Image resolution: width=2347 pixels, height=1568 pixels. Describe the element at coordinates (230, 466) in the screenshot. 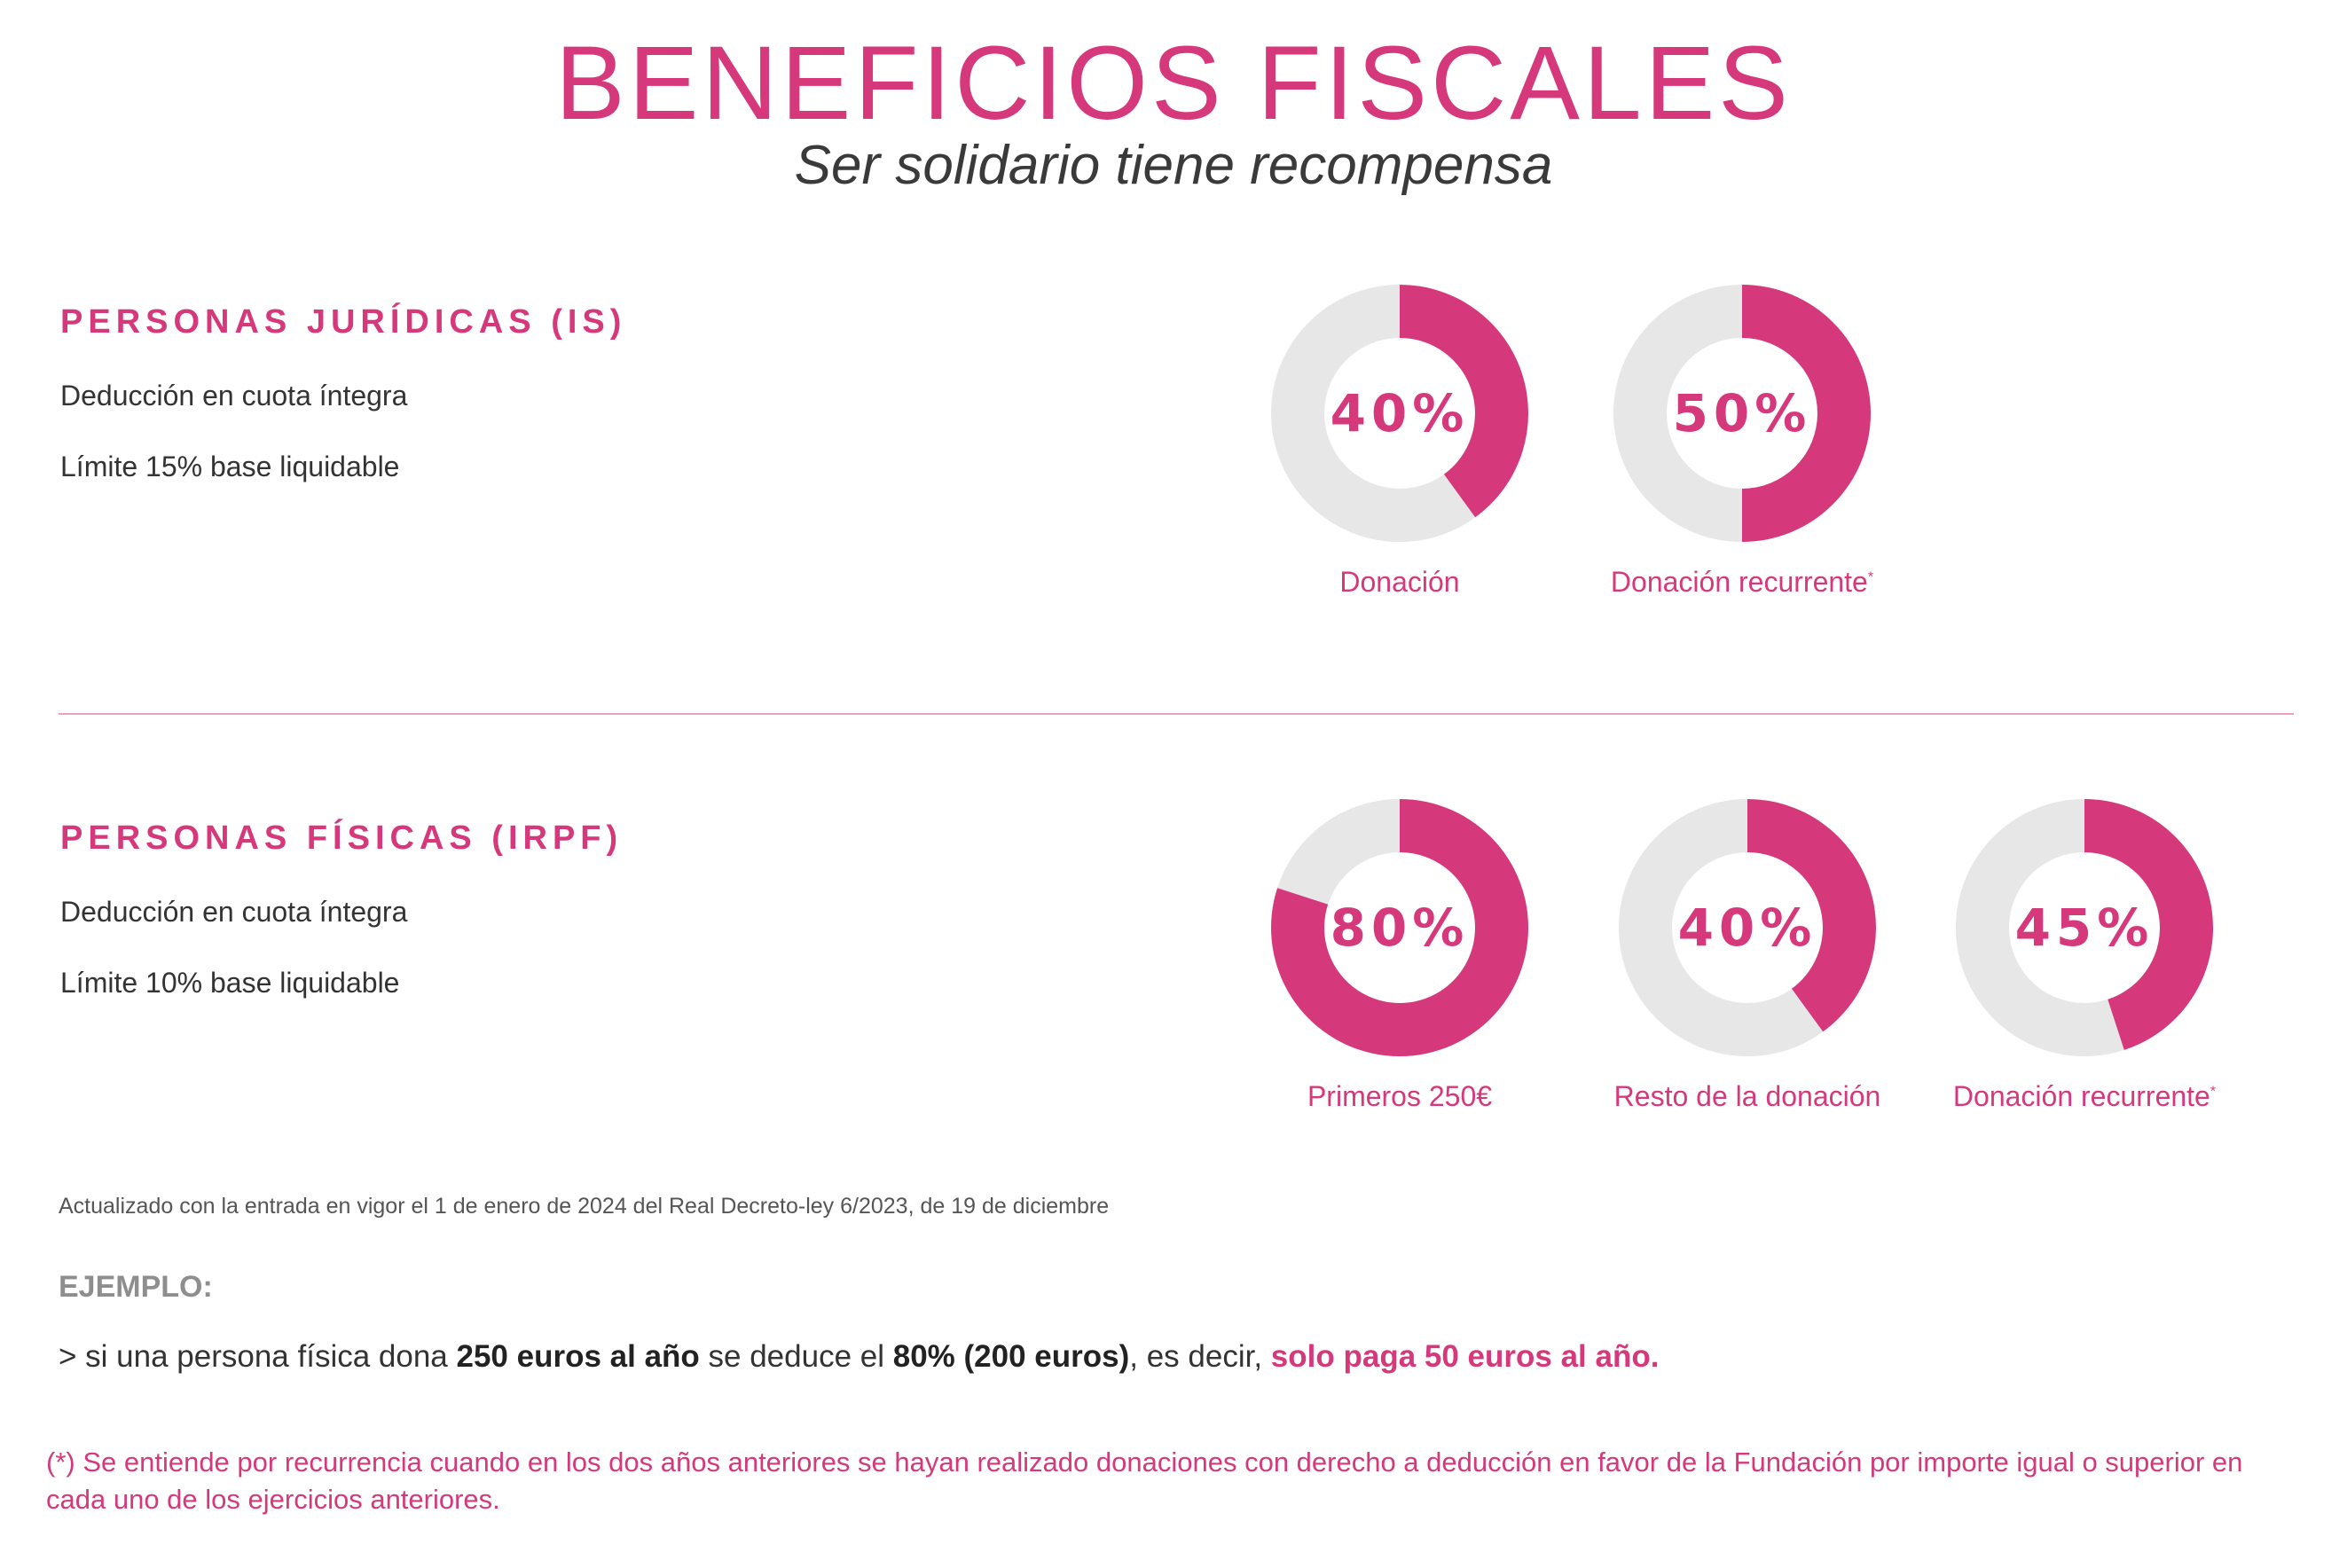

I see `juridicas-line2: Límite 15% base liquidable` at that location.